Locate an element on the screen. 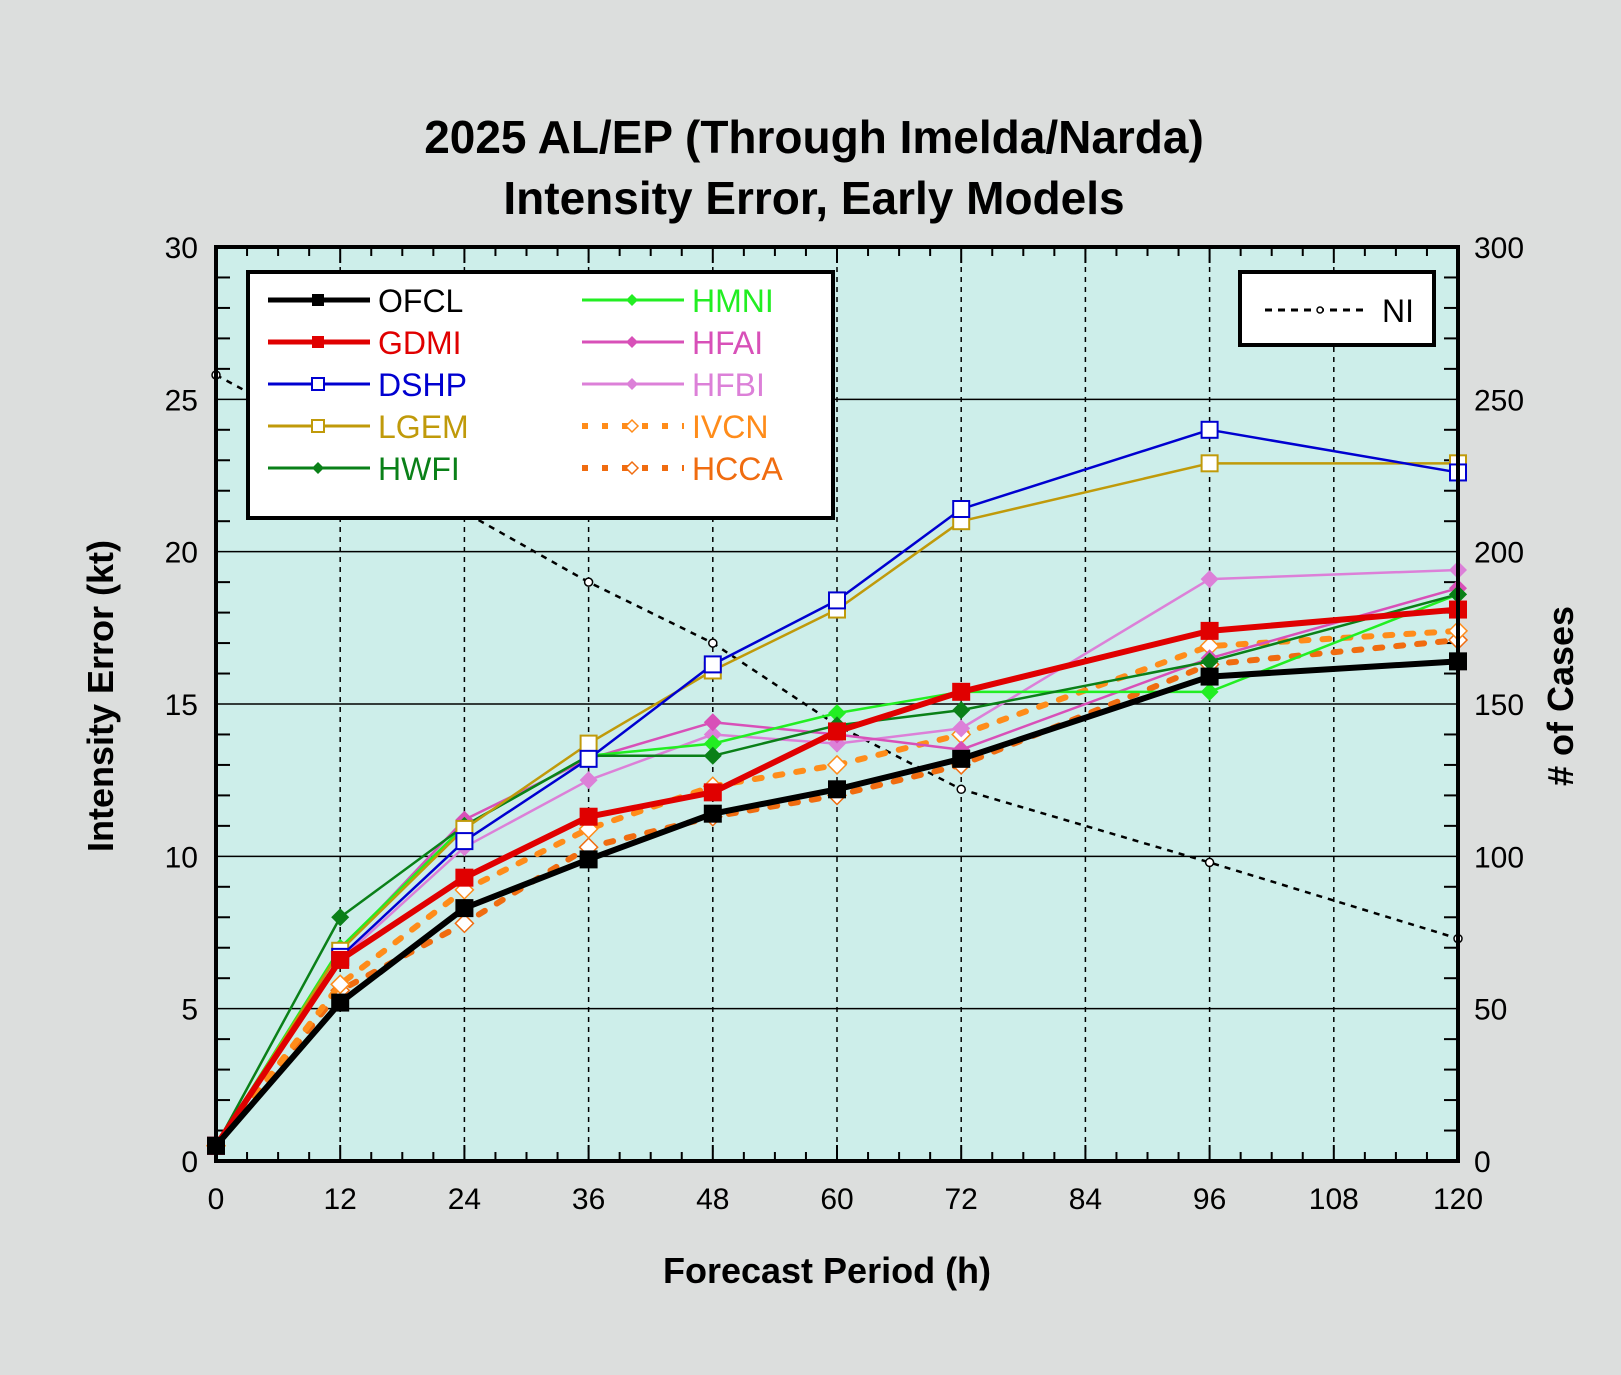 This screenshot has height=1375, width=1621. legend-ni-label: NI is located at coordinates (1398, 311).